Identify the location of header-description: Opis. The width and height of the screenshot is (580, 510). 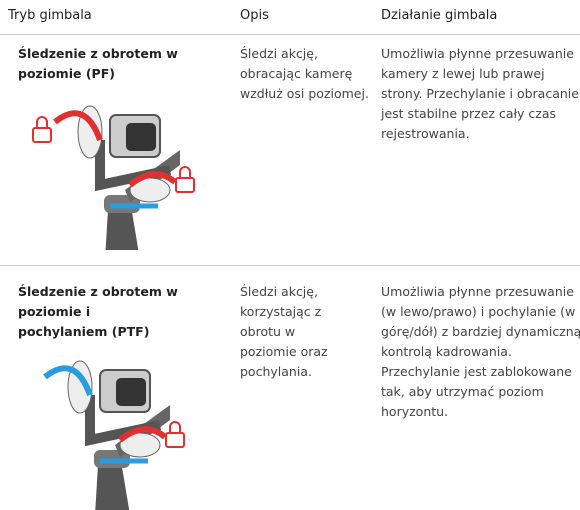
(254, 15).